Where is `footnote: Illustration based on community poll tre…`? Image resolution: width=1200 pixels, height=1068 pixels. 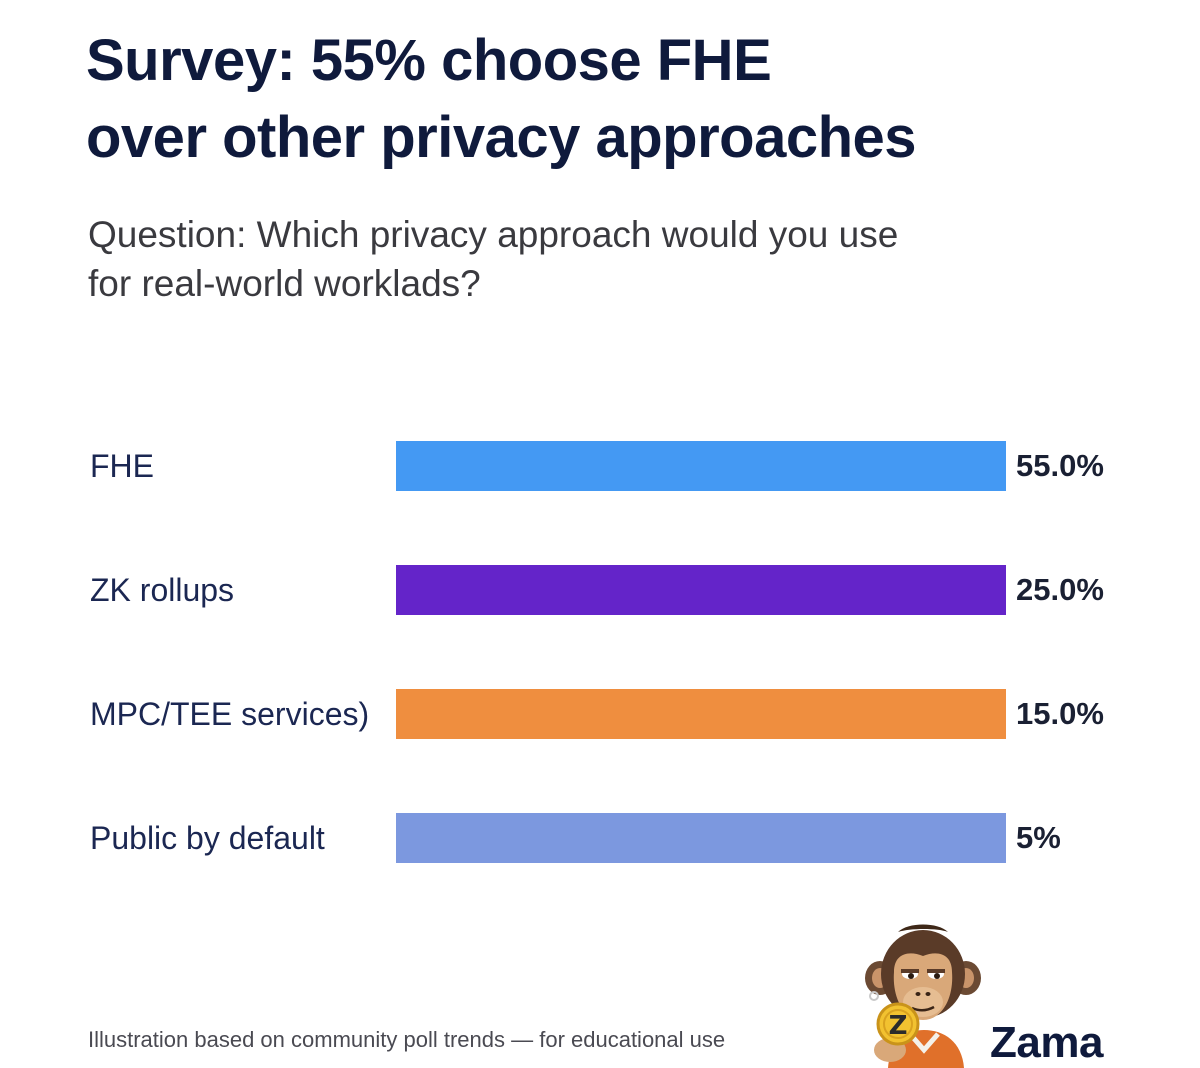
footnote: Illustration based on community poll tre… is located at coordinates (407, 1039).